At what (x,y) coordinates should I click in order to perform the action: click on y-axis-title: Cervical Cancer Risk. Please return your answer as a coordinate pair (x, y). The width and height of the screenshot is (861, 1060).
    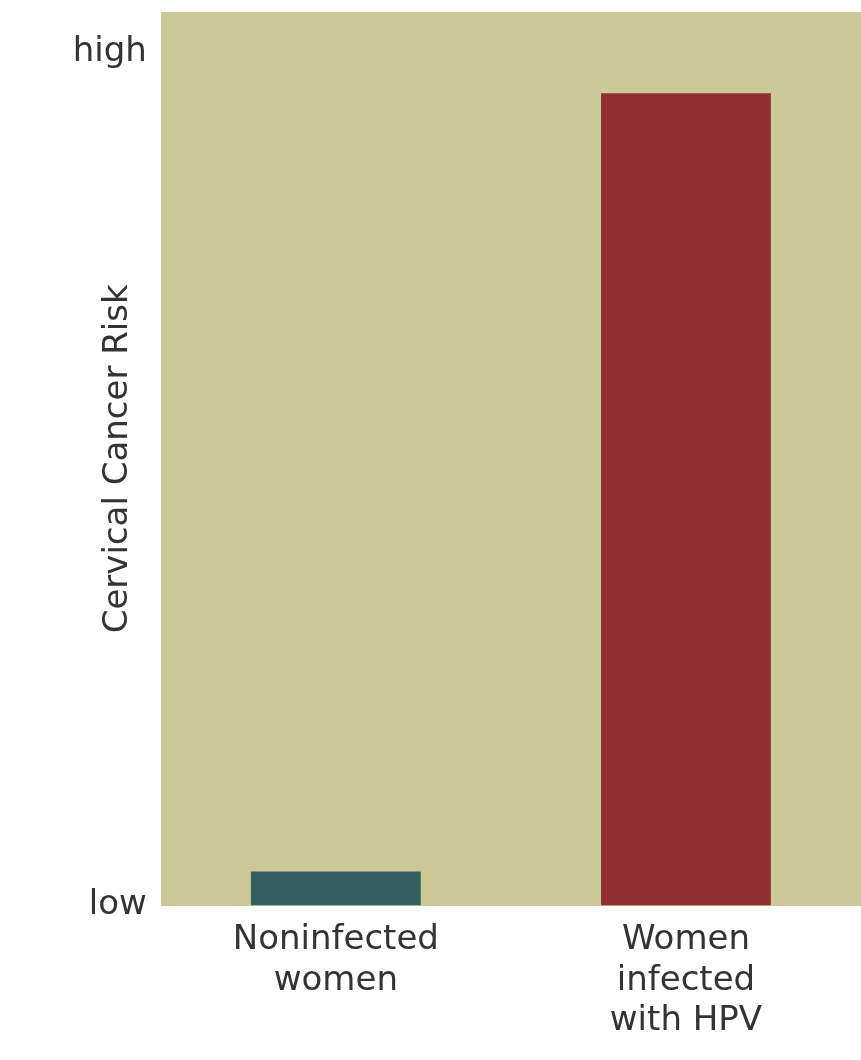
    Looking at the image, I should click on (115, 459).